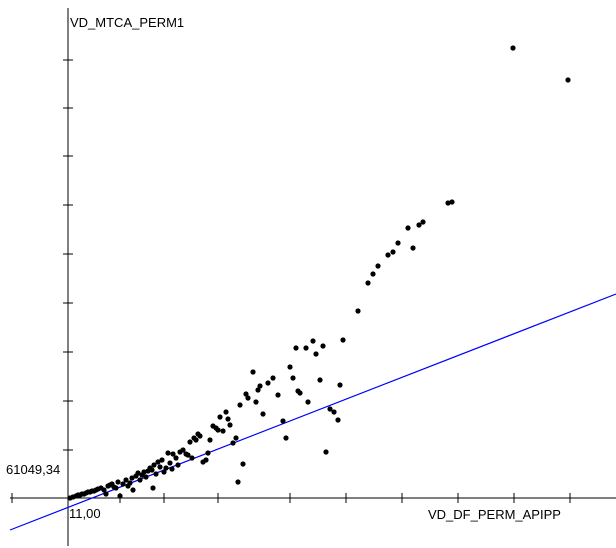 The width and height of the screenshot is (616, 548). What do you see at coordinates (85, 513) in the screenshot?
I see `x-origin-label: 11,00` at bounding box center [85, 513].